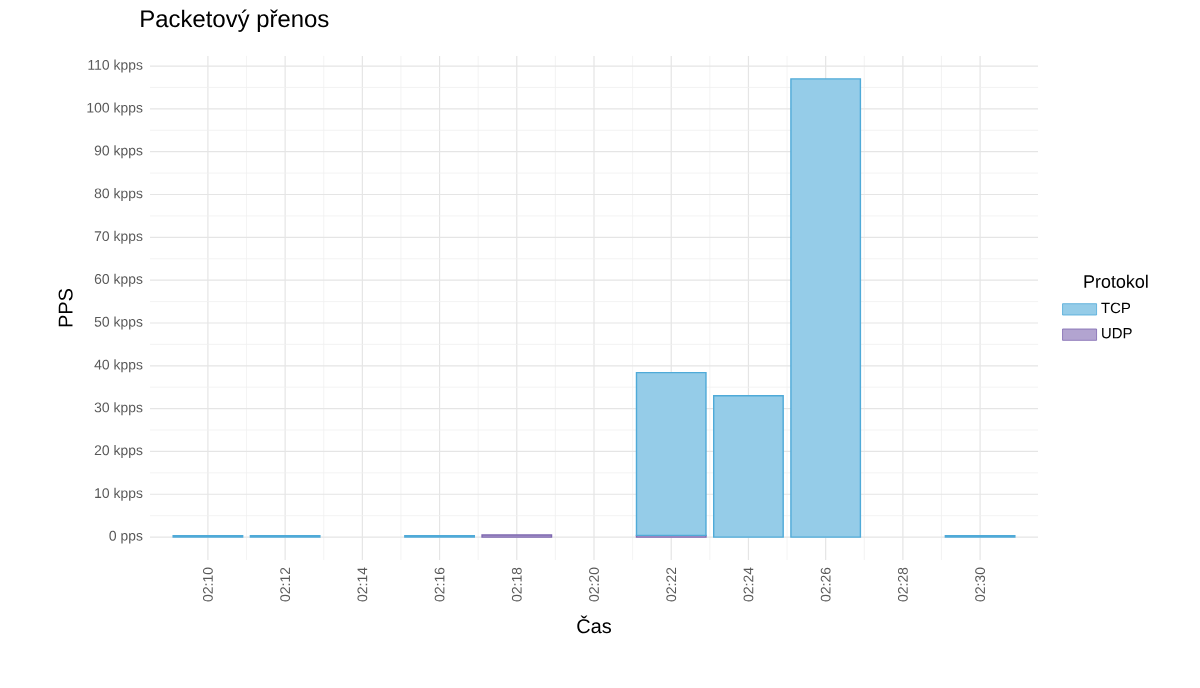 The height and width of the screenshot is (688, 1200). What do you see at coordinates (594, 624) in the screenshot?
I see `x-axis-title: Čas` at bounding box center [594, 624].